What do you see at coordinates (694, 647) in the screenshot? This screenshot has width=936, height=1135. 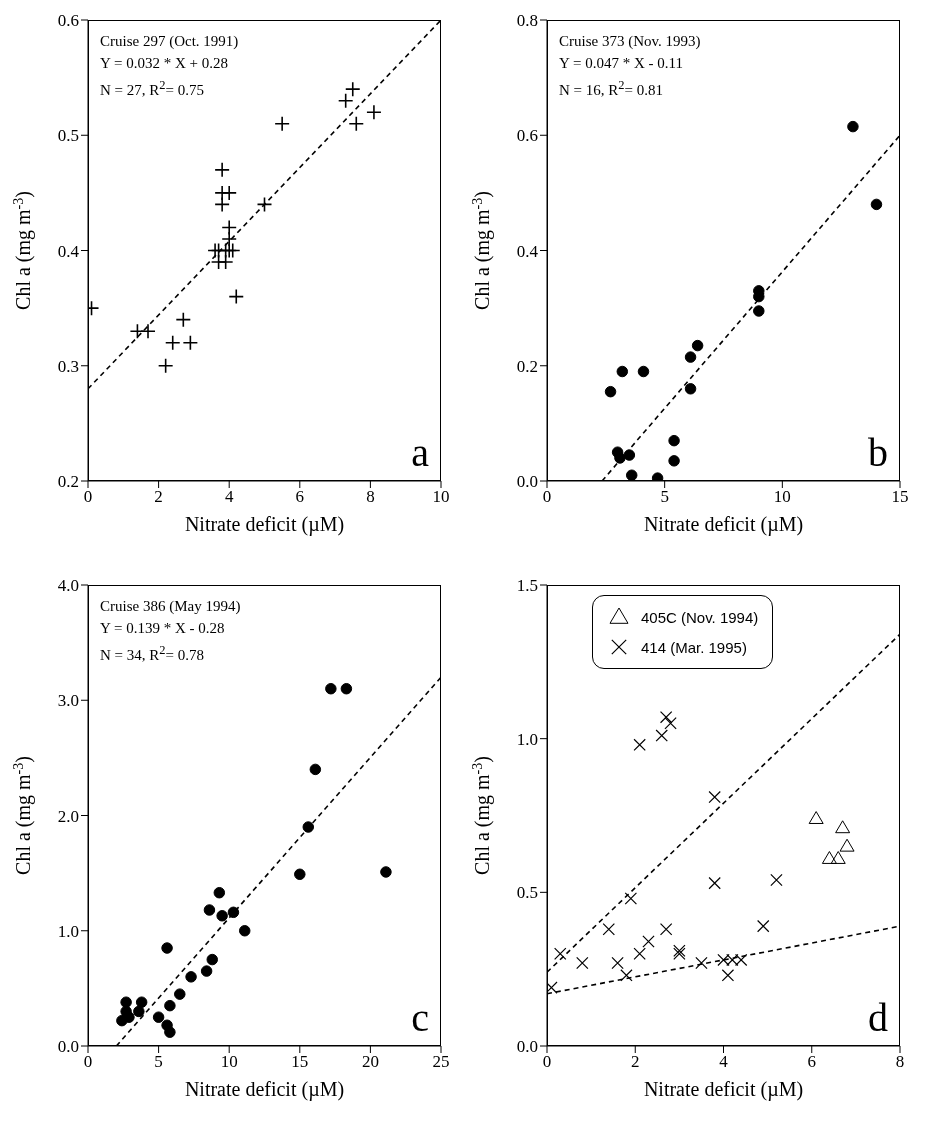 I see `legend-label: 414 (Mar. 1995)` at bounding box center [694, 647].